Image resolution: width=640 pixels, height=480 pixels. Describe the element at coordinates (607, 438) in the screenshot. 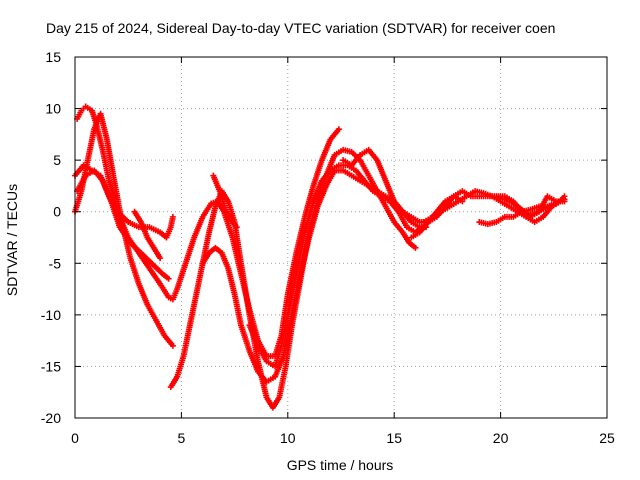

I see `x-tick-label: 25` at that location.